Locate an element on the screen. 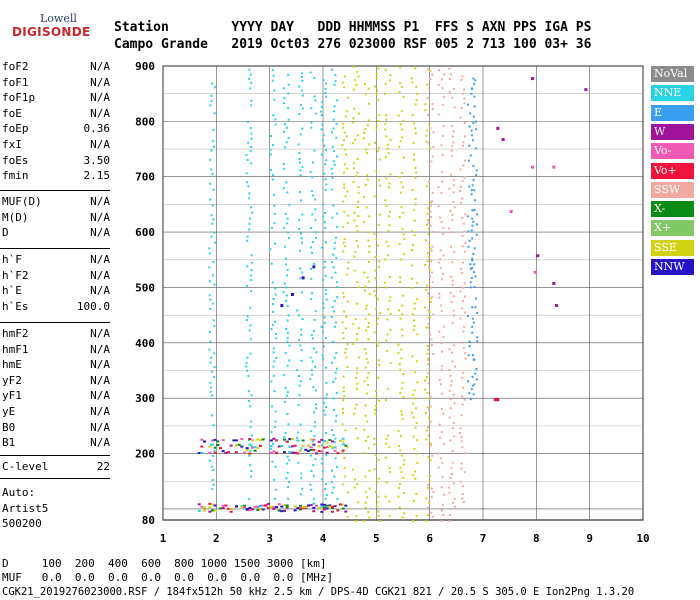  legend-e: E is located at coordinates (672, 112).